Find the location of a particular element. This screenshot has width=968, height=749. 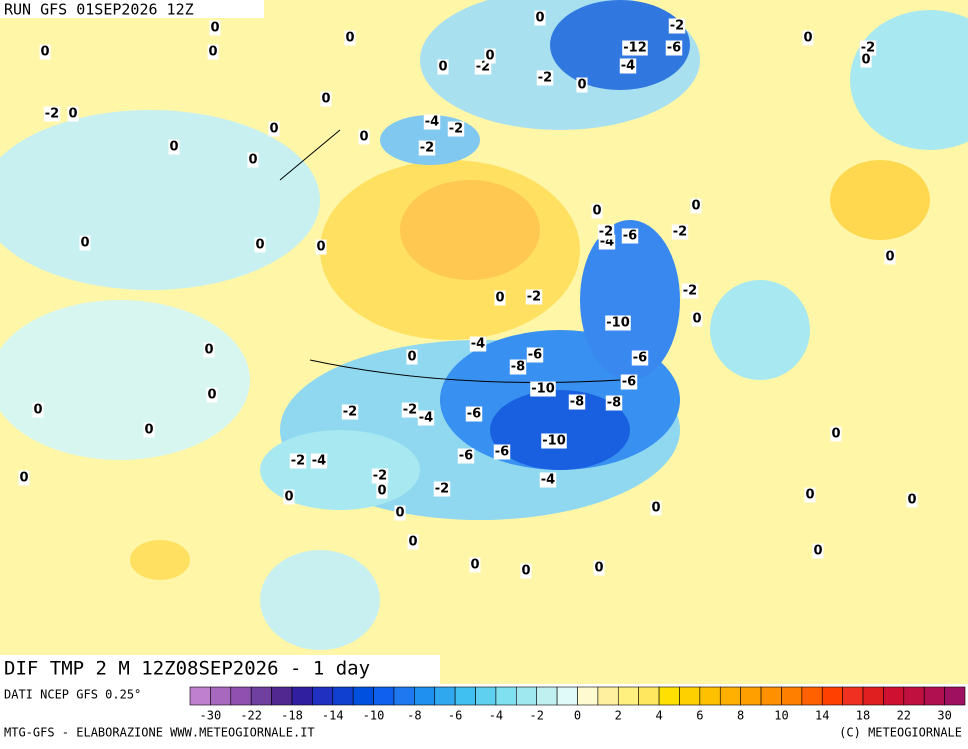

colorbar-tick-label: 18 is located at coordinates (863, 716).